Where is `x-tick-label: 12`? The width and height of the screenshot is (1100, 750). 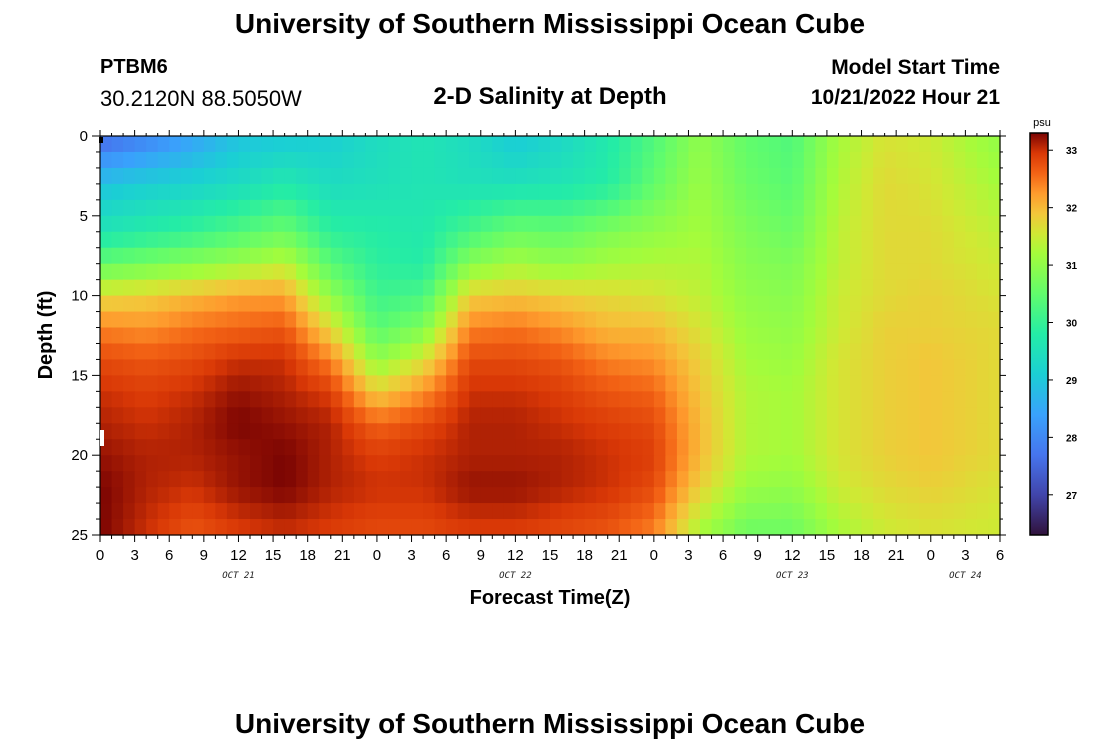 x-tick-label: 12 is located at coordinates (238, 555).